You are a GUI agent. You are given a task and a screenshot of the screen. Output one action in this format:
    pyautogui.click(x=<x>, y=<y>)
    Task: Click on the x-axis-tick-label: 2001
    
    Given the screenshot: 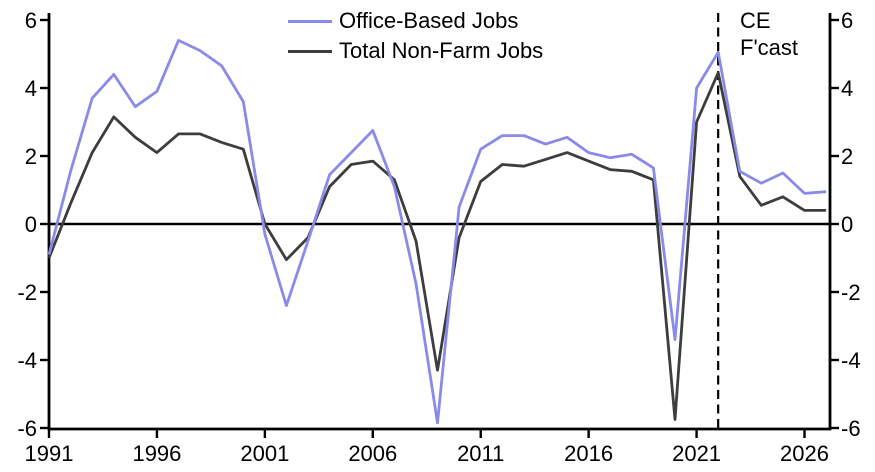 What is the action you would take?
    pyautogui.click(x=264, y=453)
    